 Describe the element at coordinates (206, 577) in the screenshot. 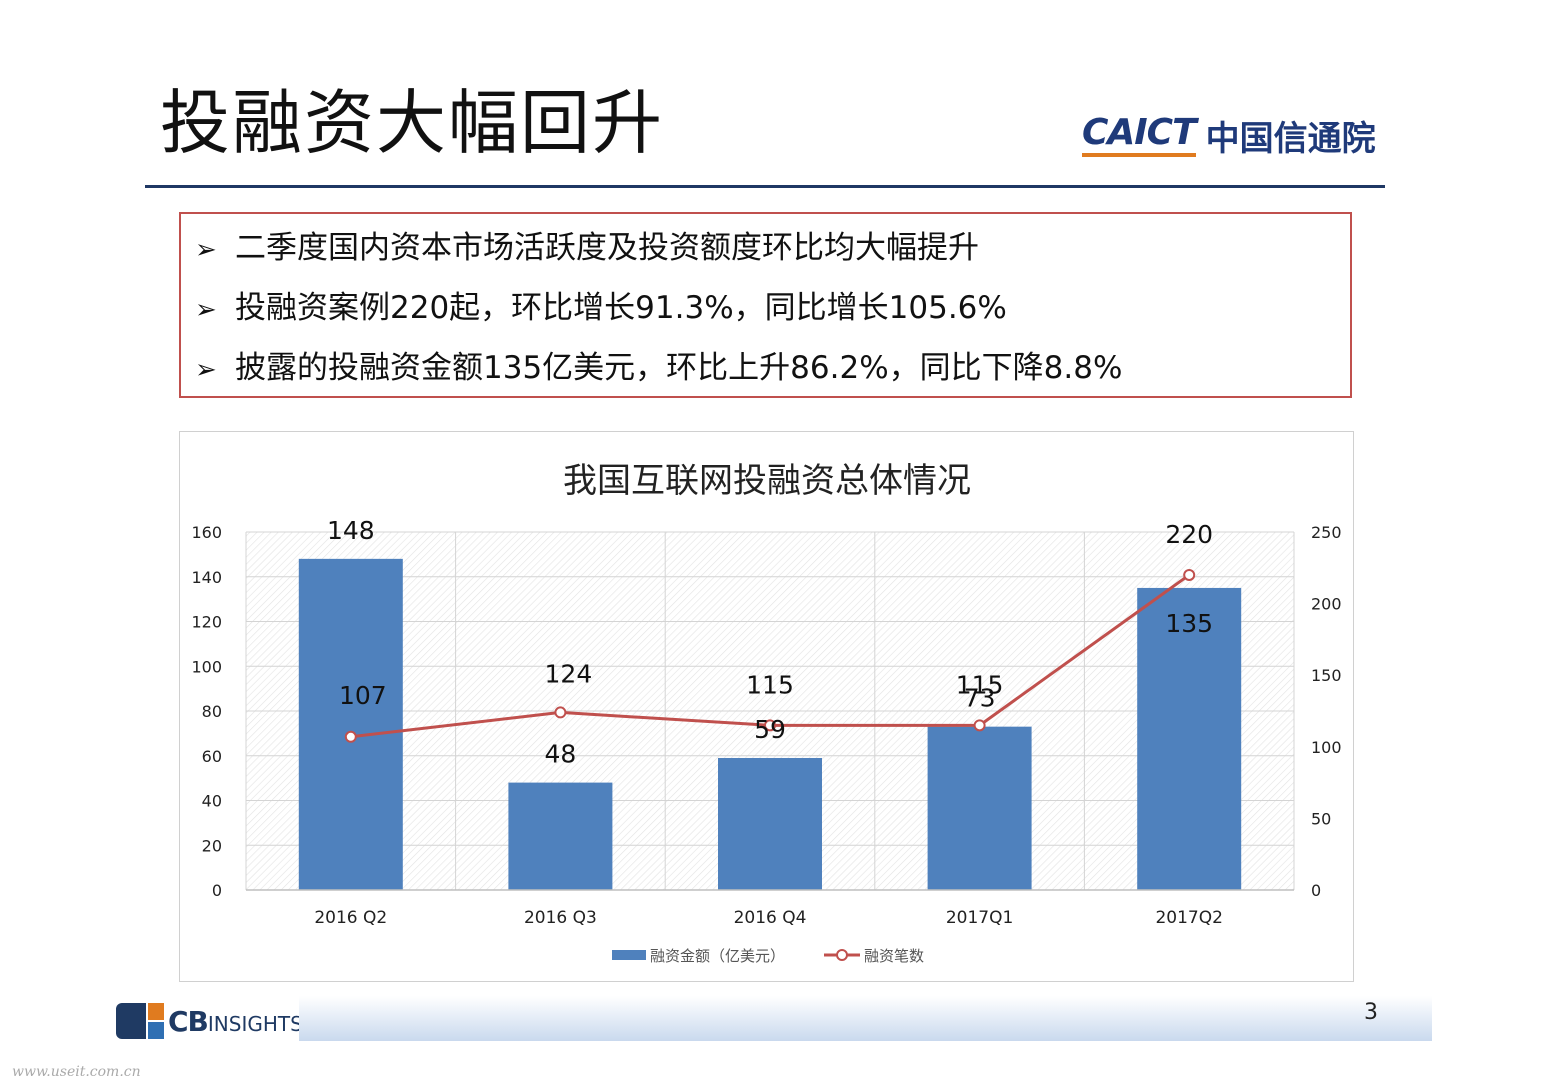

I see `y-left-tick-label: 140` at that location.